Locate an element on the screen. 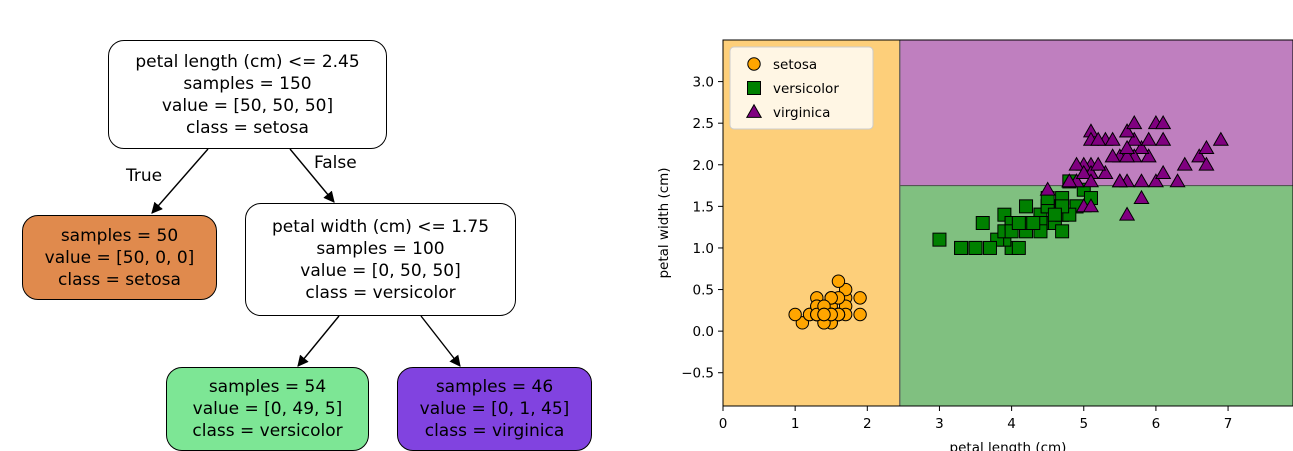 The image size is (1293, 451). legend-box is located at coordinates (801, 88).